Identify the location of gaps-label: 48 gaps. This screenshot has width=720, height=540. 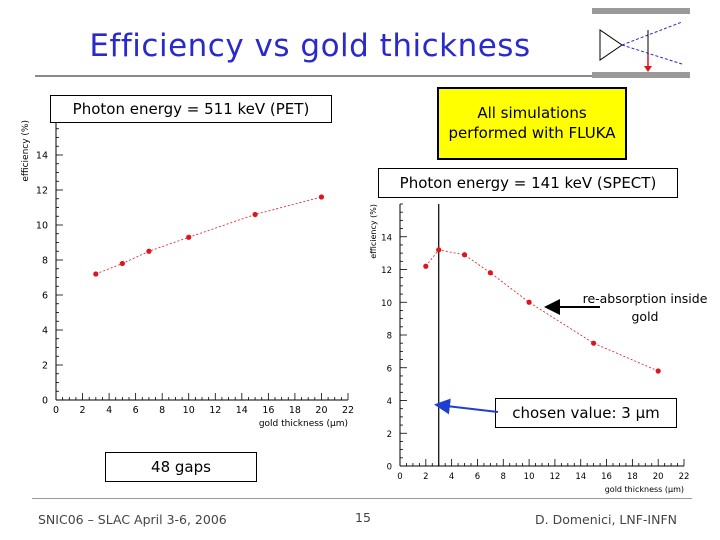
(181, 467).